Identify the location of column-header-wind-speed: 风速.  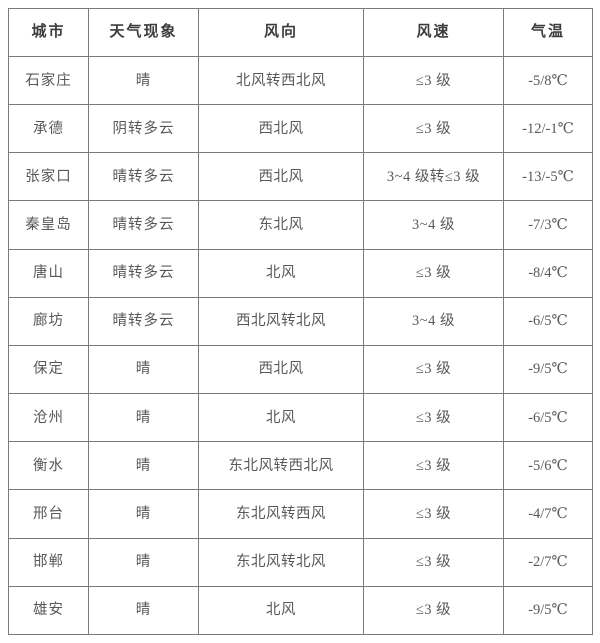
(433, 32).